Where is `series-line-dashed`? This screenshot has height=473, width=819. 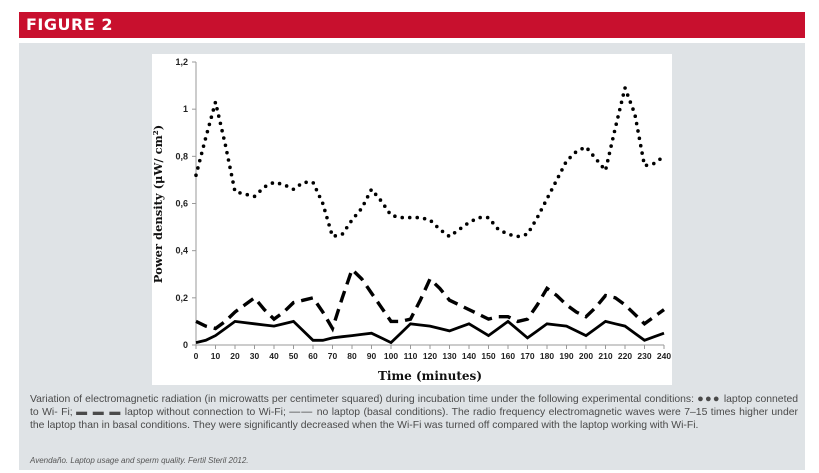
series-line-dashed is located at coordinates (430, 299).